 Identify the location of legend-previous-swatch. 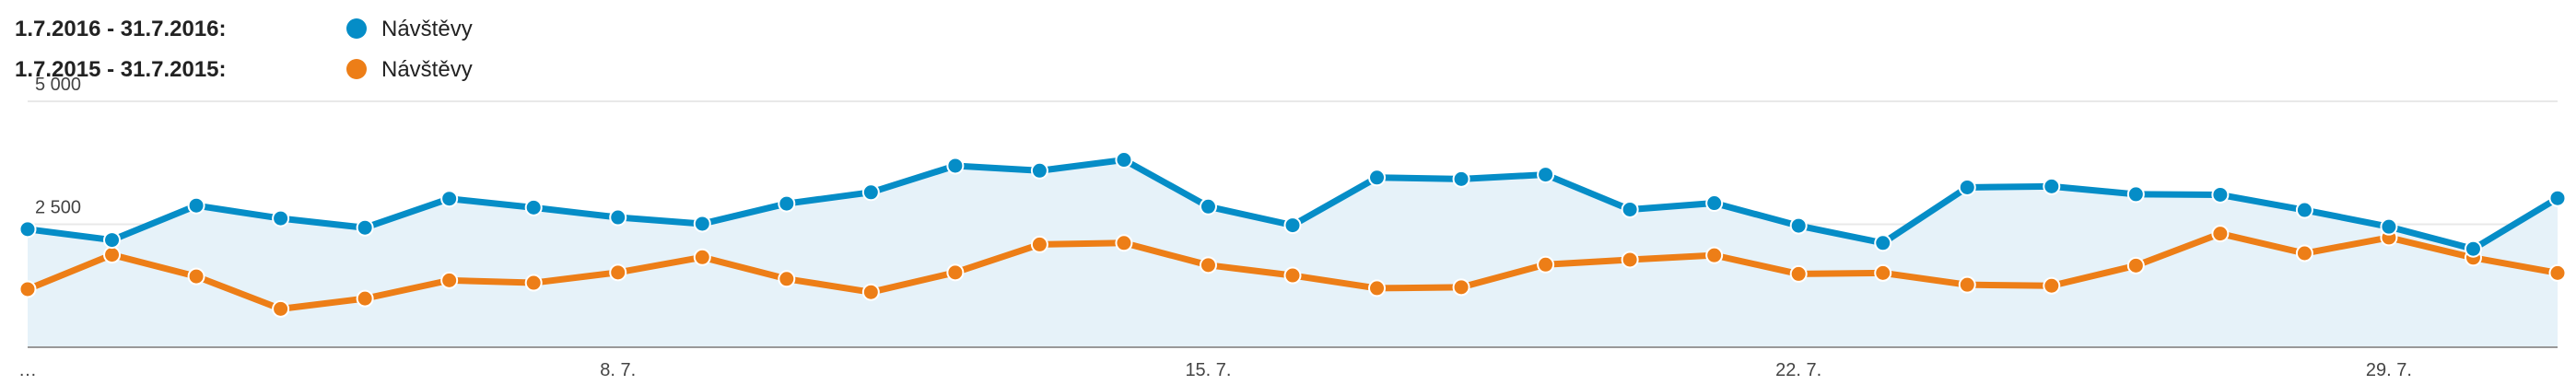
(356, 69).